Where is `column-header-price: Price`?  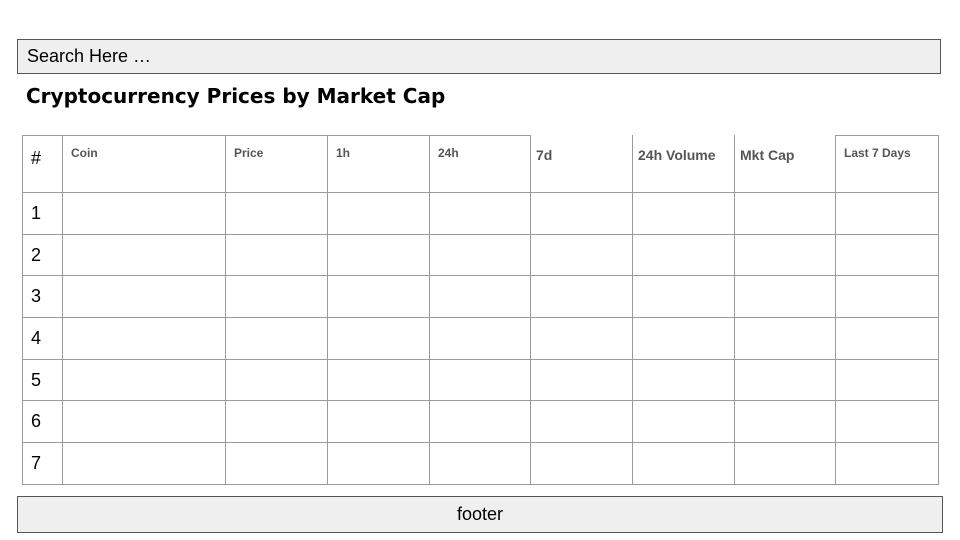
column-header-price: Price is located at coordinates (276, 164).